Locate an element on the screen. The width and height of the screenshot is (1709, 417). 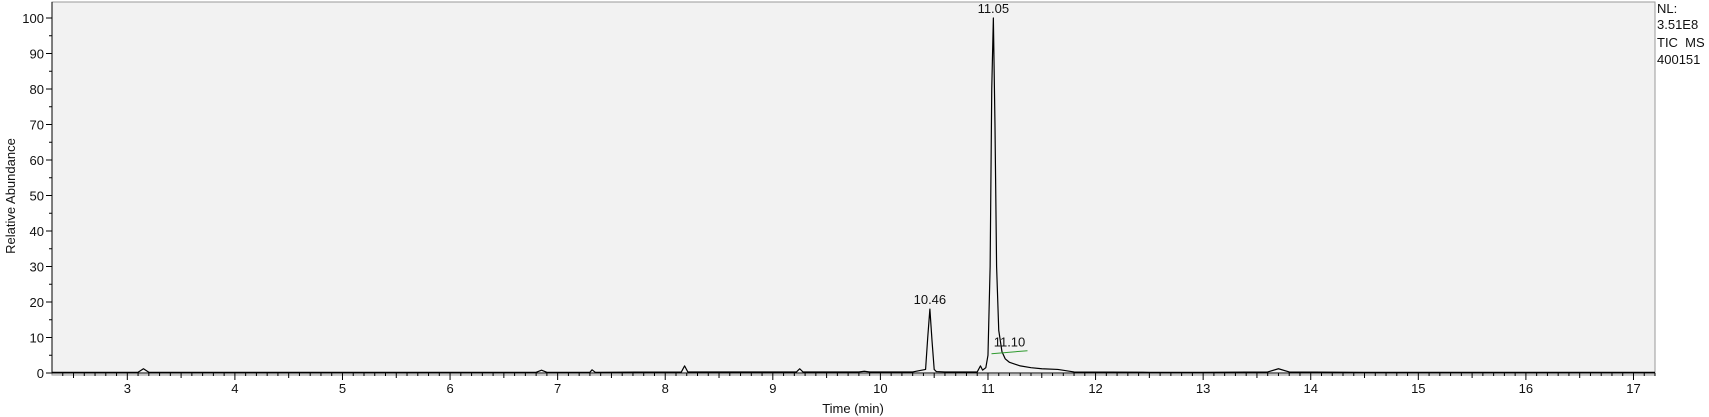
y-tick-label: 30 is located at coordinates (37, 267).